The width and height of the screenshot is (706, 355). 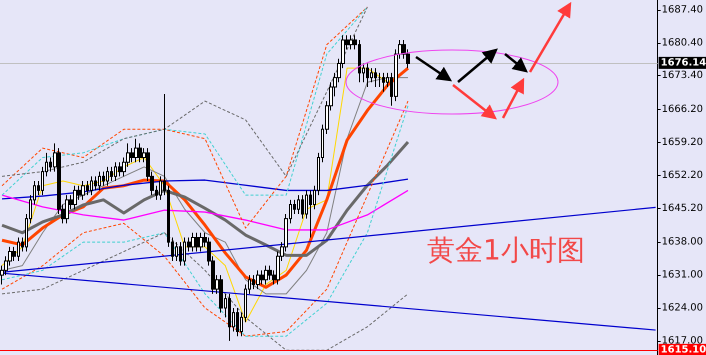 What do you see at coordinates (683, 242) in the screenshot?
I see `y-tick-label: 1638.00` at bounding box center [683, 242].